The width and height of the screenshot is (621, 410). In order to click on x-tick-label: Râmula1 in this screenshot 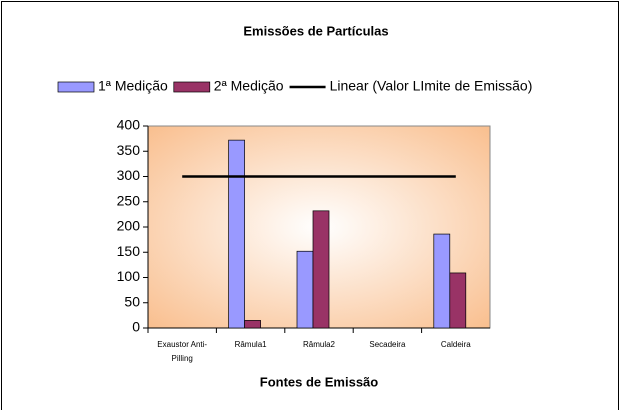, I will do `click(251, 344)`.